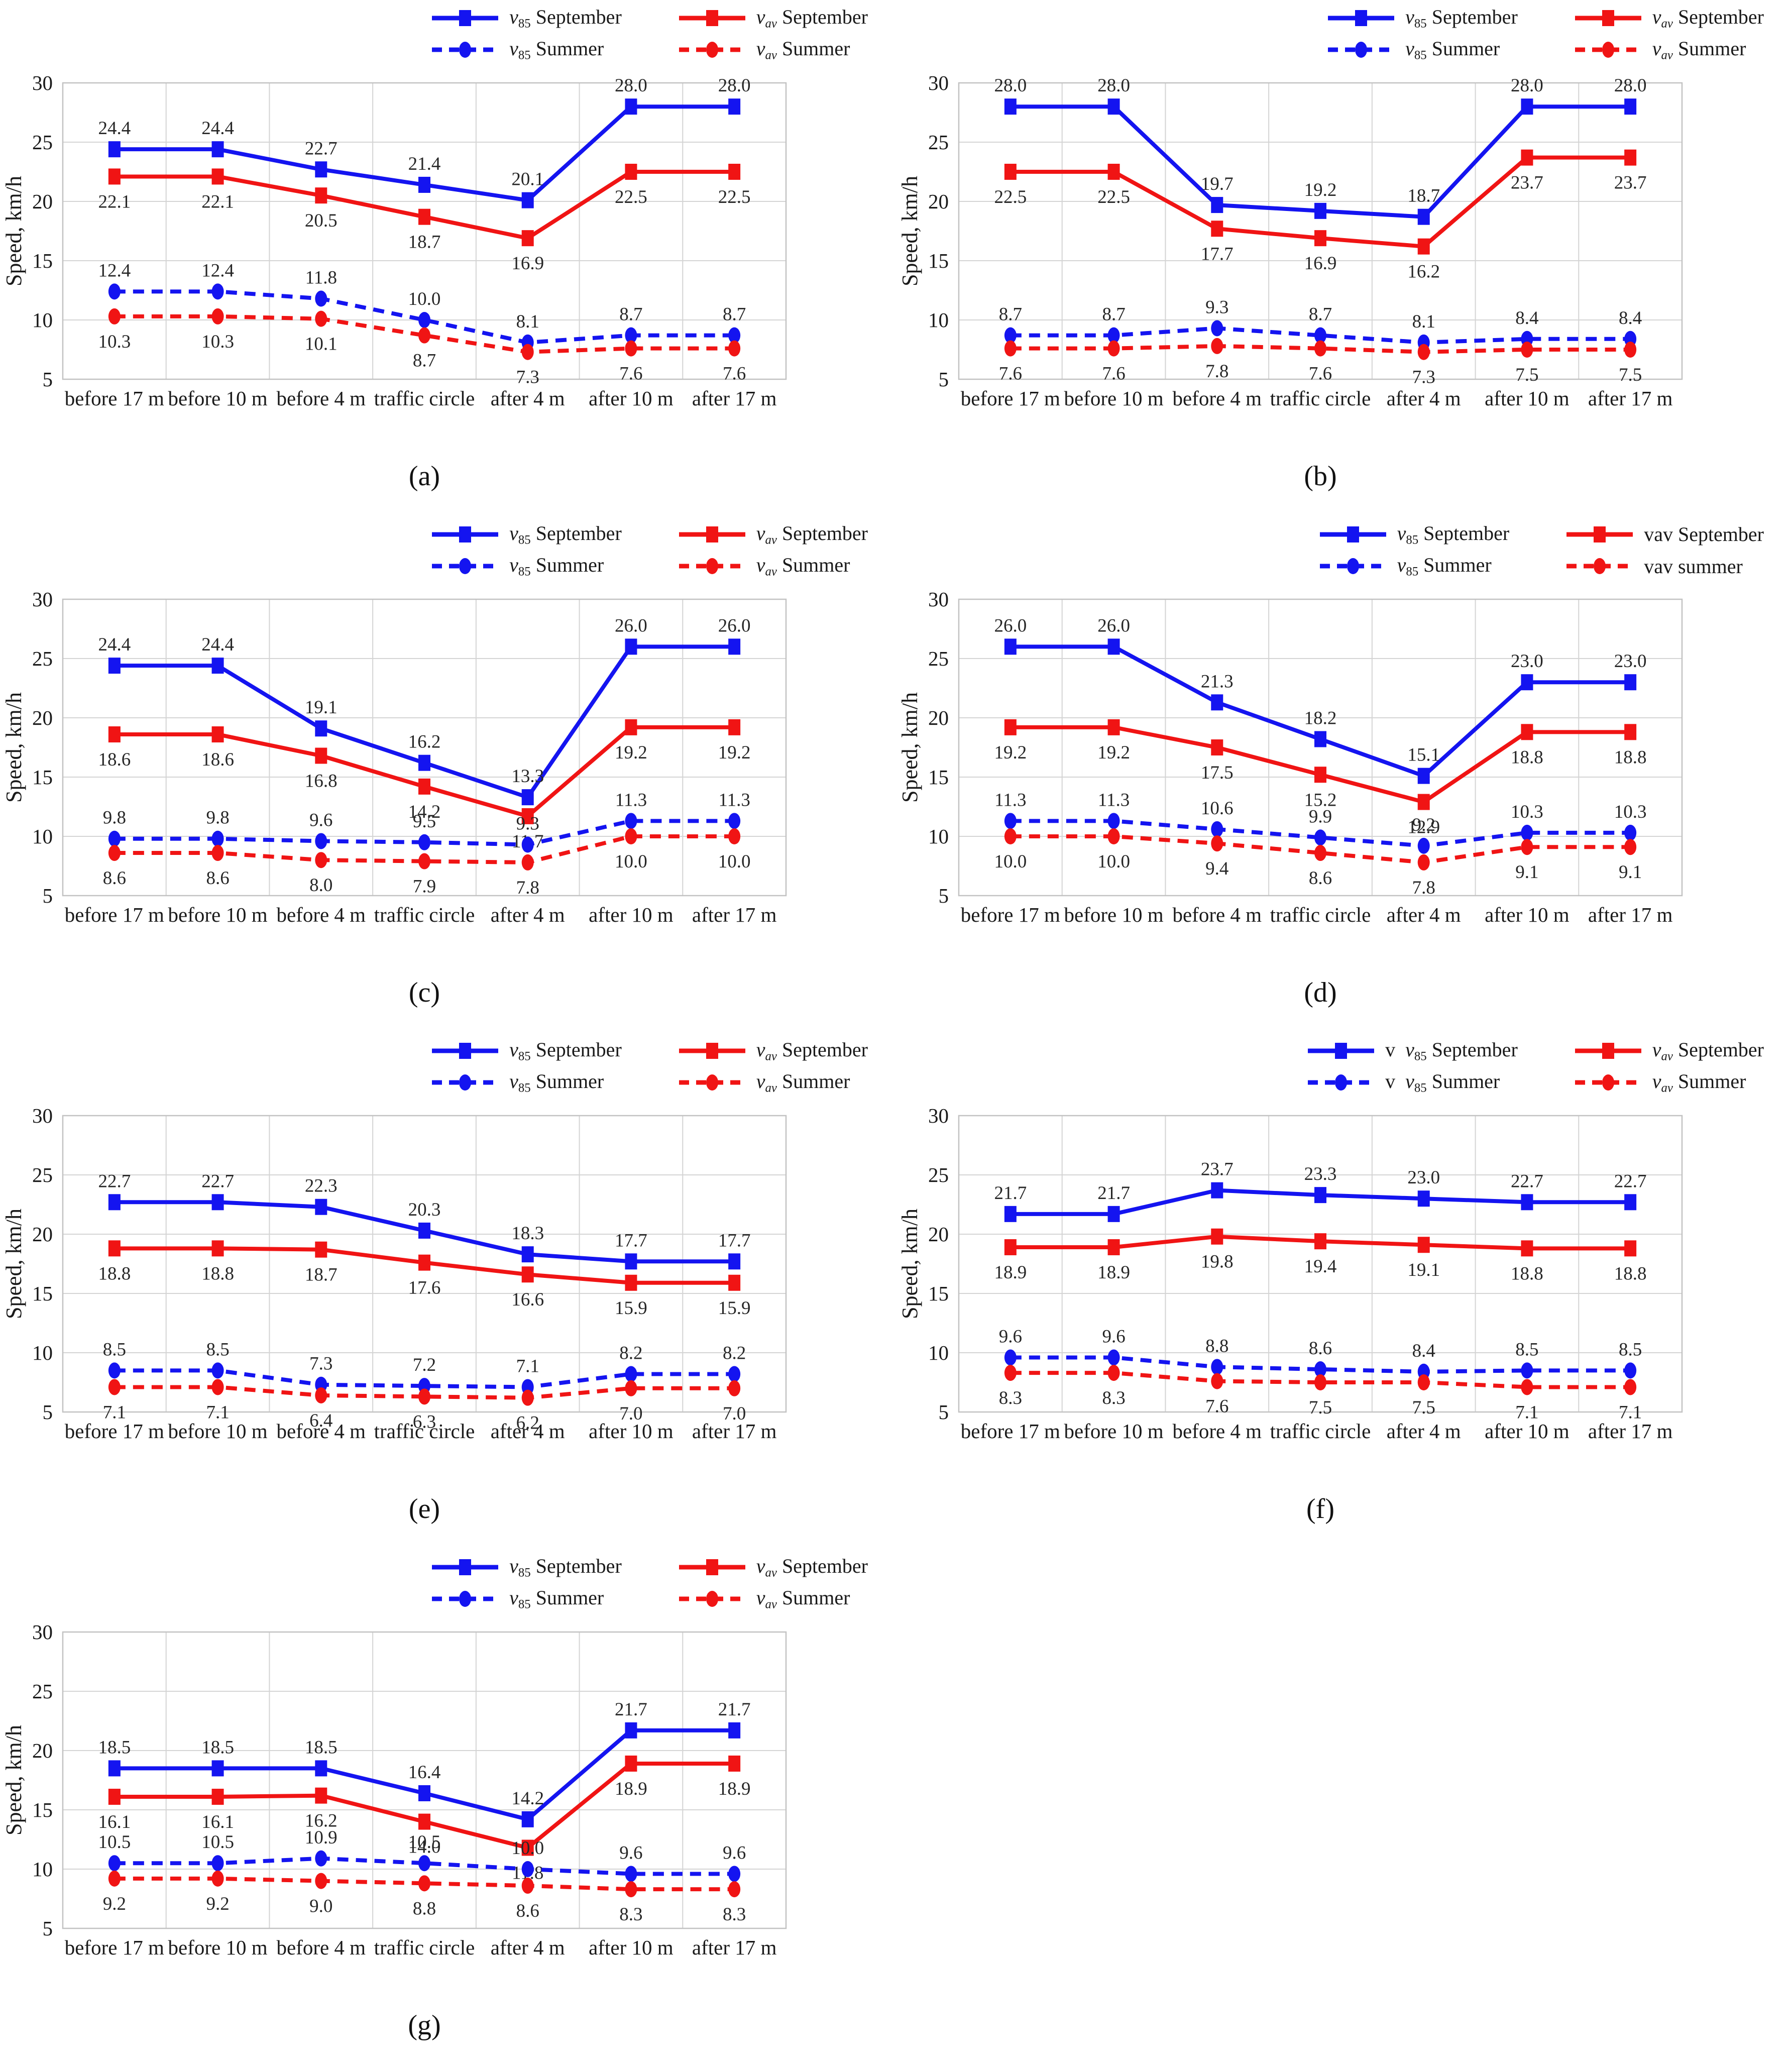 This screenshot has height=2066, width=1792. I want to click on data-label-vav-summer: 10.3, so click(115, 342).